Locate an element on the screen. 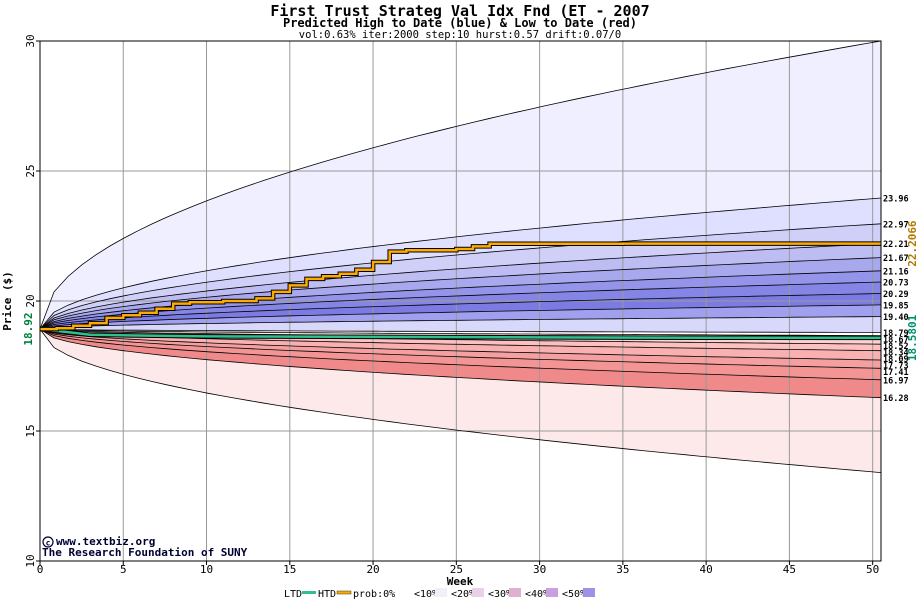 The height and width of the screenshot is (600, 920). high-to-date-line is located at coordinates (460, 286).